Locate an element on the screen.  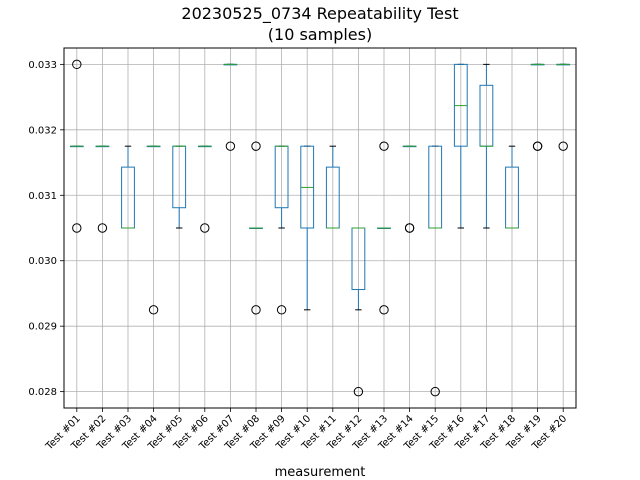
y-tick-label: 0.033 is located at coordinates (42, 65).